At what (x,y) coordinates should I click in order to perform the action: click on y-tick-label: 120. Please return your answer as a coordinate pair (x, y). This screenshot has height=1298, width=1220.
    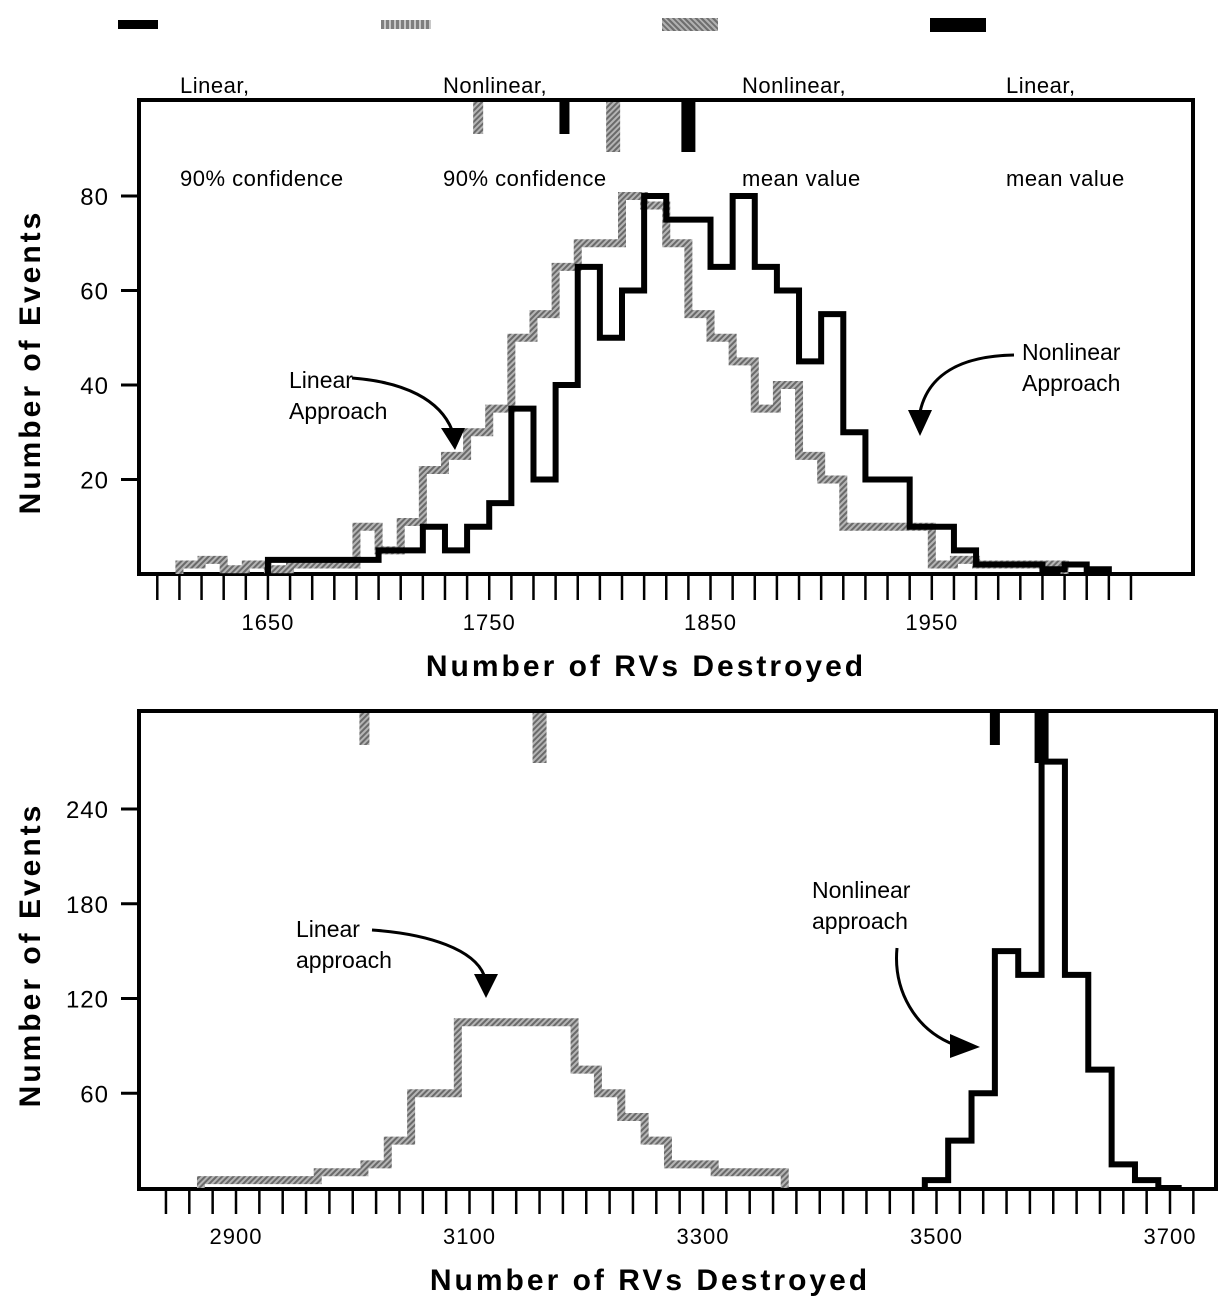
    Looking at the image, I should click on (87, 1000).